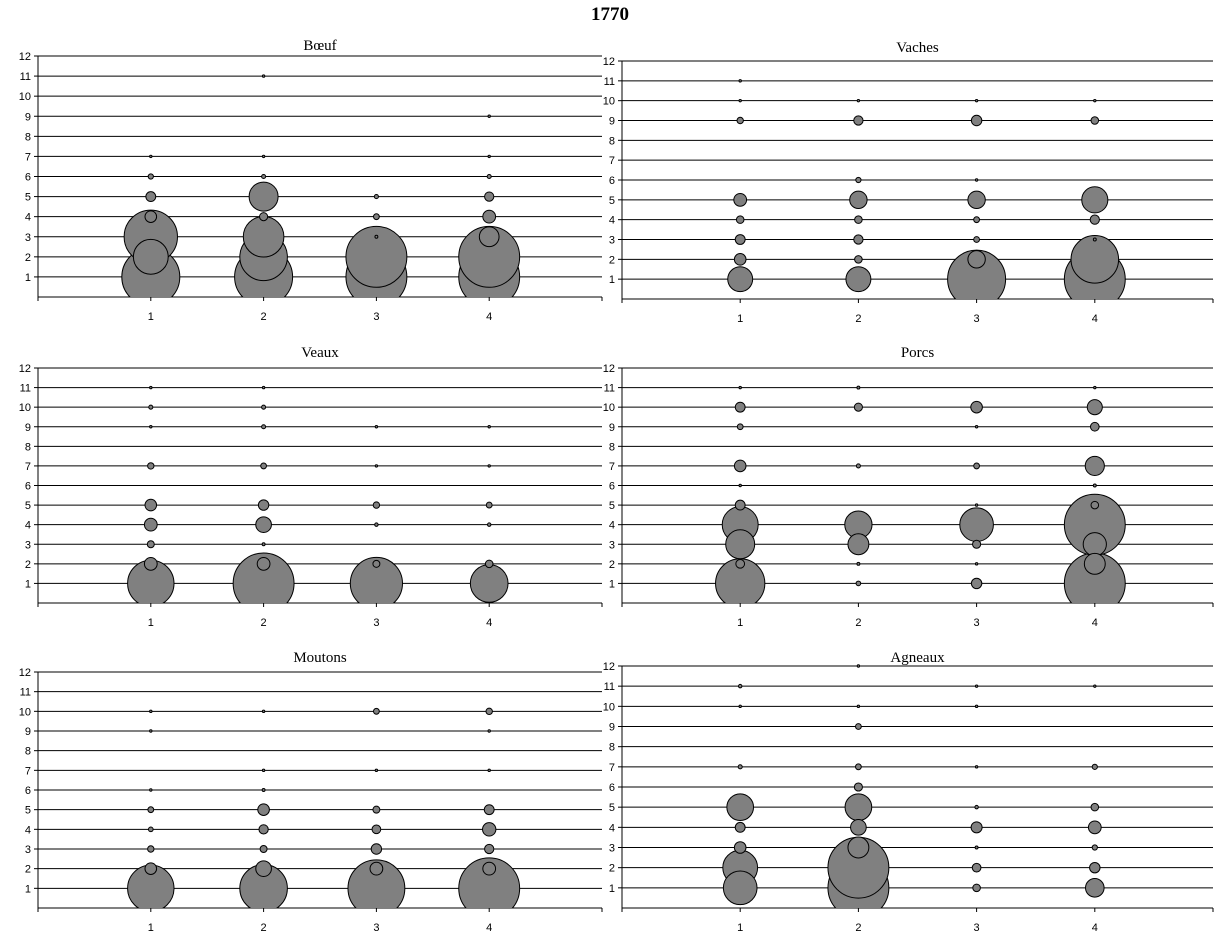 The image size is (1220, 936). What do you see at coordinates (28, 506) in the screenshot?
I see `y-tick-label: 5` at bounding box center [28, 506].